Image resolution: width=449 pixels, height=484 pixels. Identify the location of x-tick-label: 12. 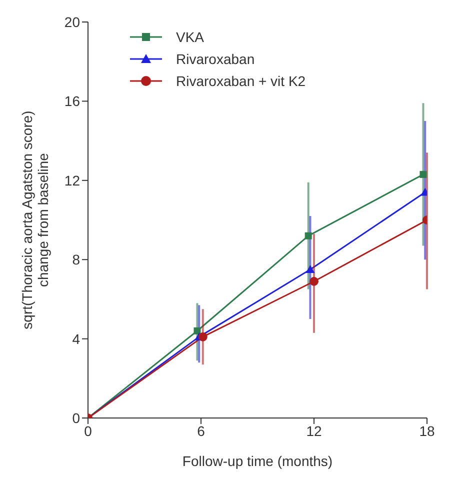
(314, 430).